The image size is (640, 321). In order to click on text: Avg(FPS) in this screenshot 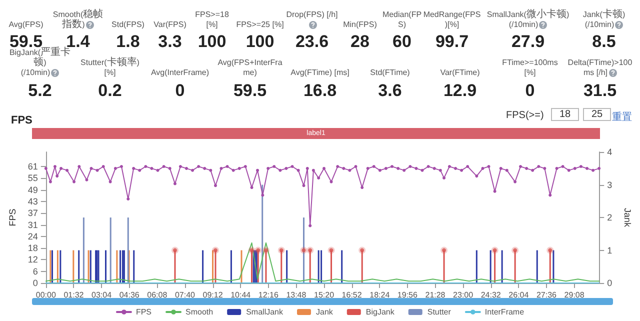, I will do `click(26, 25)`.